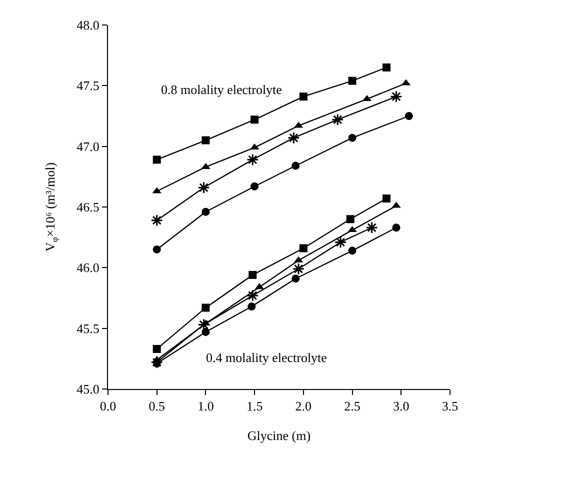  I want to click on x-tick-label: 2.0, so click(303, 406).